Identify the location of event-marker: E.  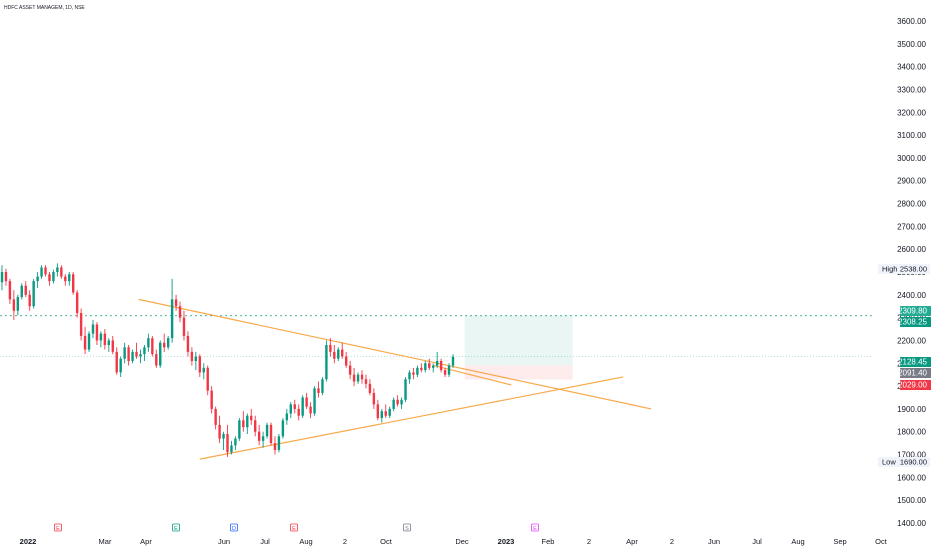
(58, 527).